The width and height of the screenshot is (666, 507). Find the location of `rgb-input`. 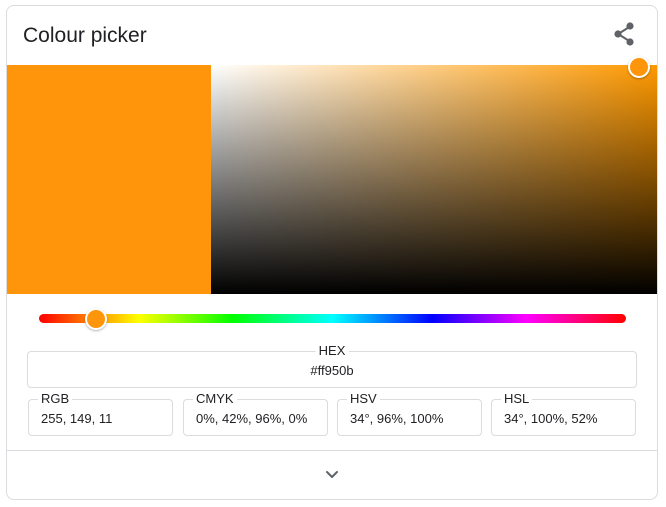

rgb-input is located at coordinates (103, 418).